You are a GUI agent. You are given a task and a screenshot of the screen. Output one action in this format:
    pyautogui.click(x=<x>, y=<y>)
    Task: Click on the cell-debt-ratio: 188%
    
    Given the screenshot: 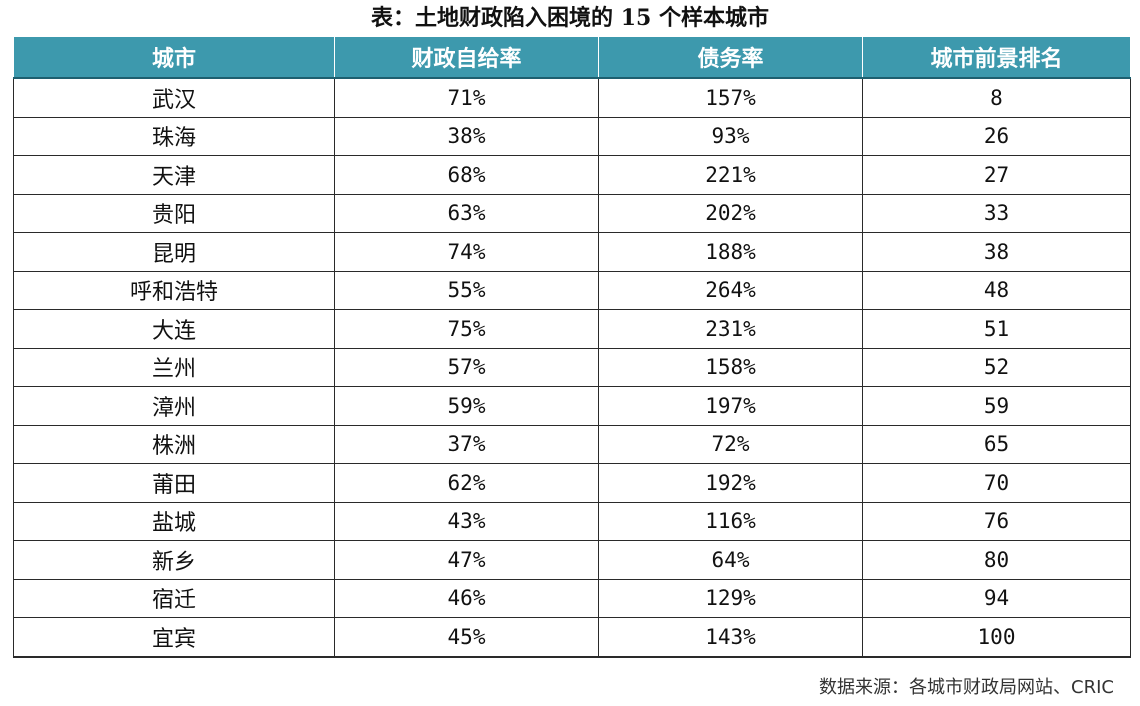 What is the action you would take?
    pyautogui.click(x=730, y=252)
    